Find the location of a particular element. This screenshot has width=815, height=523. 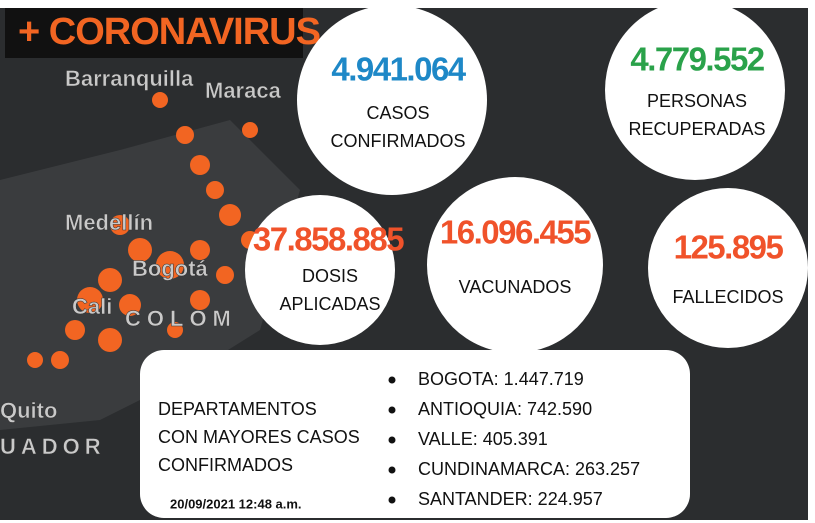

map-label: Medellín is located at coordinates (109, 222).